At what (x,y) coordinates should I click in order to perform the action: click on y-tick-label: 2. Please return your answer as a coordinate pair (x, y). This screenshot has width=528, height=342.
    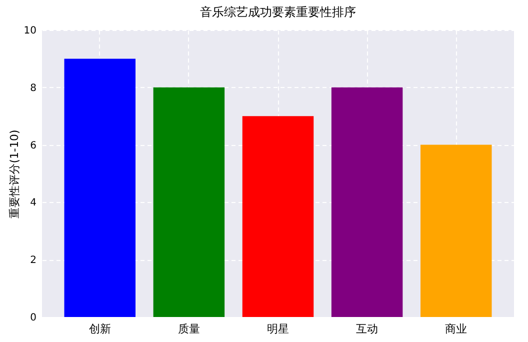
    Looking at the image, I should click on (33, 260).